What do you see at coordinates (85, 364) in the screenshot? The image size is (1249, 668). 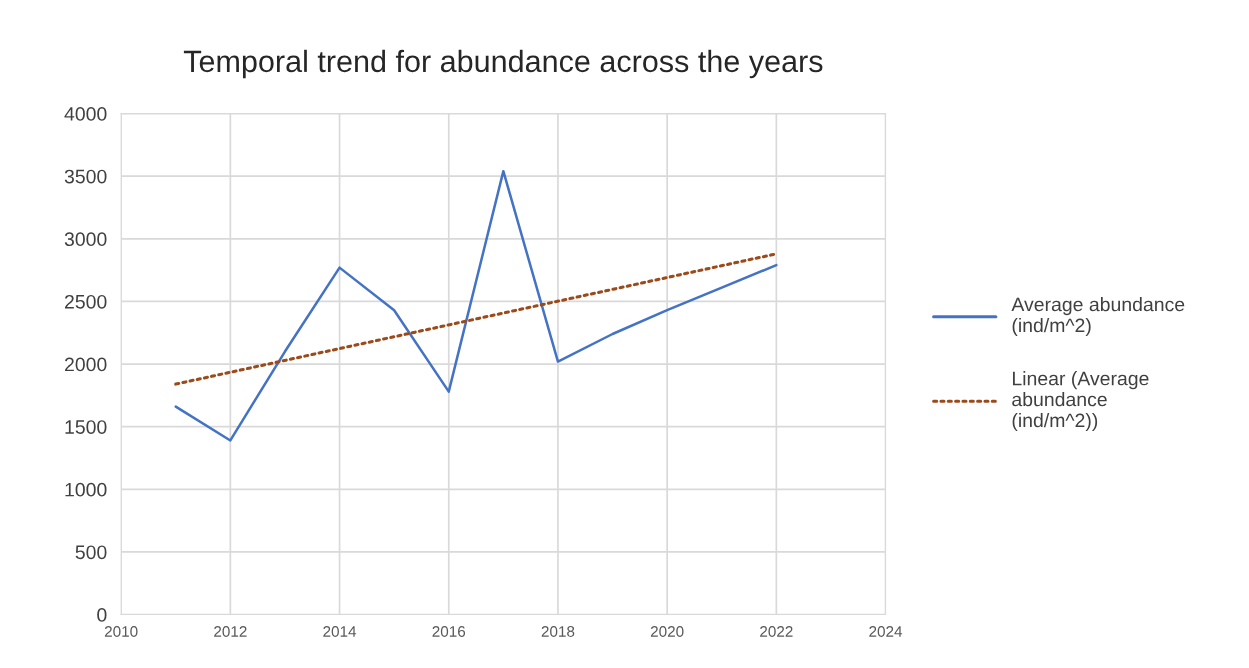 I see `y-tick-label: 2000` at bounding box center [85, 364].